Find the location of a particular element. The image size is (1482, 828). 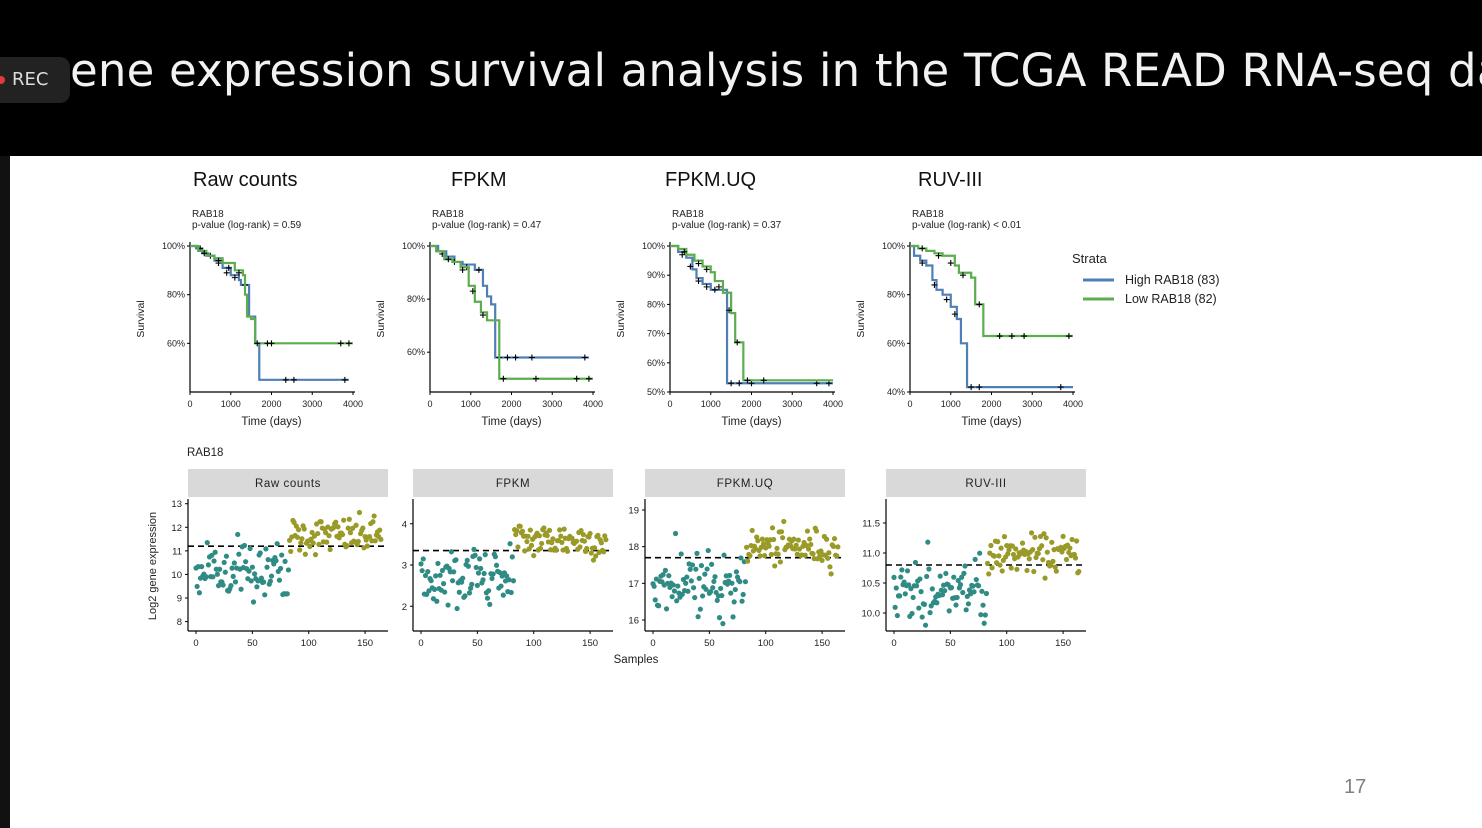

facet-strip-label: Raw counts is located at coordinates (288, 484).